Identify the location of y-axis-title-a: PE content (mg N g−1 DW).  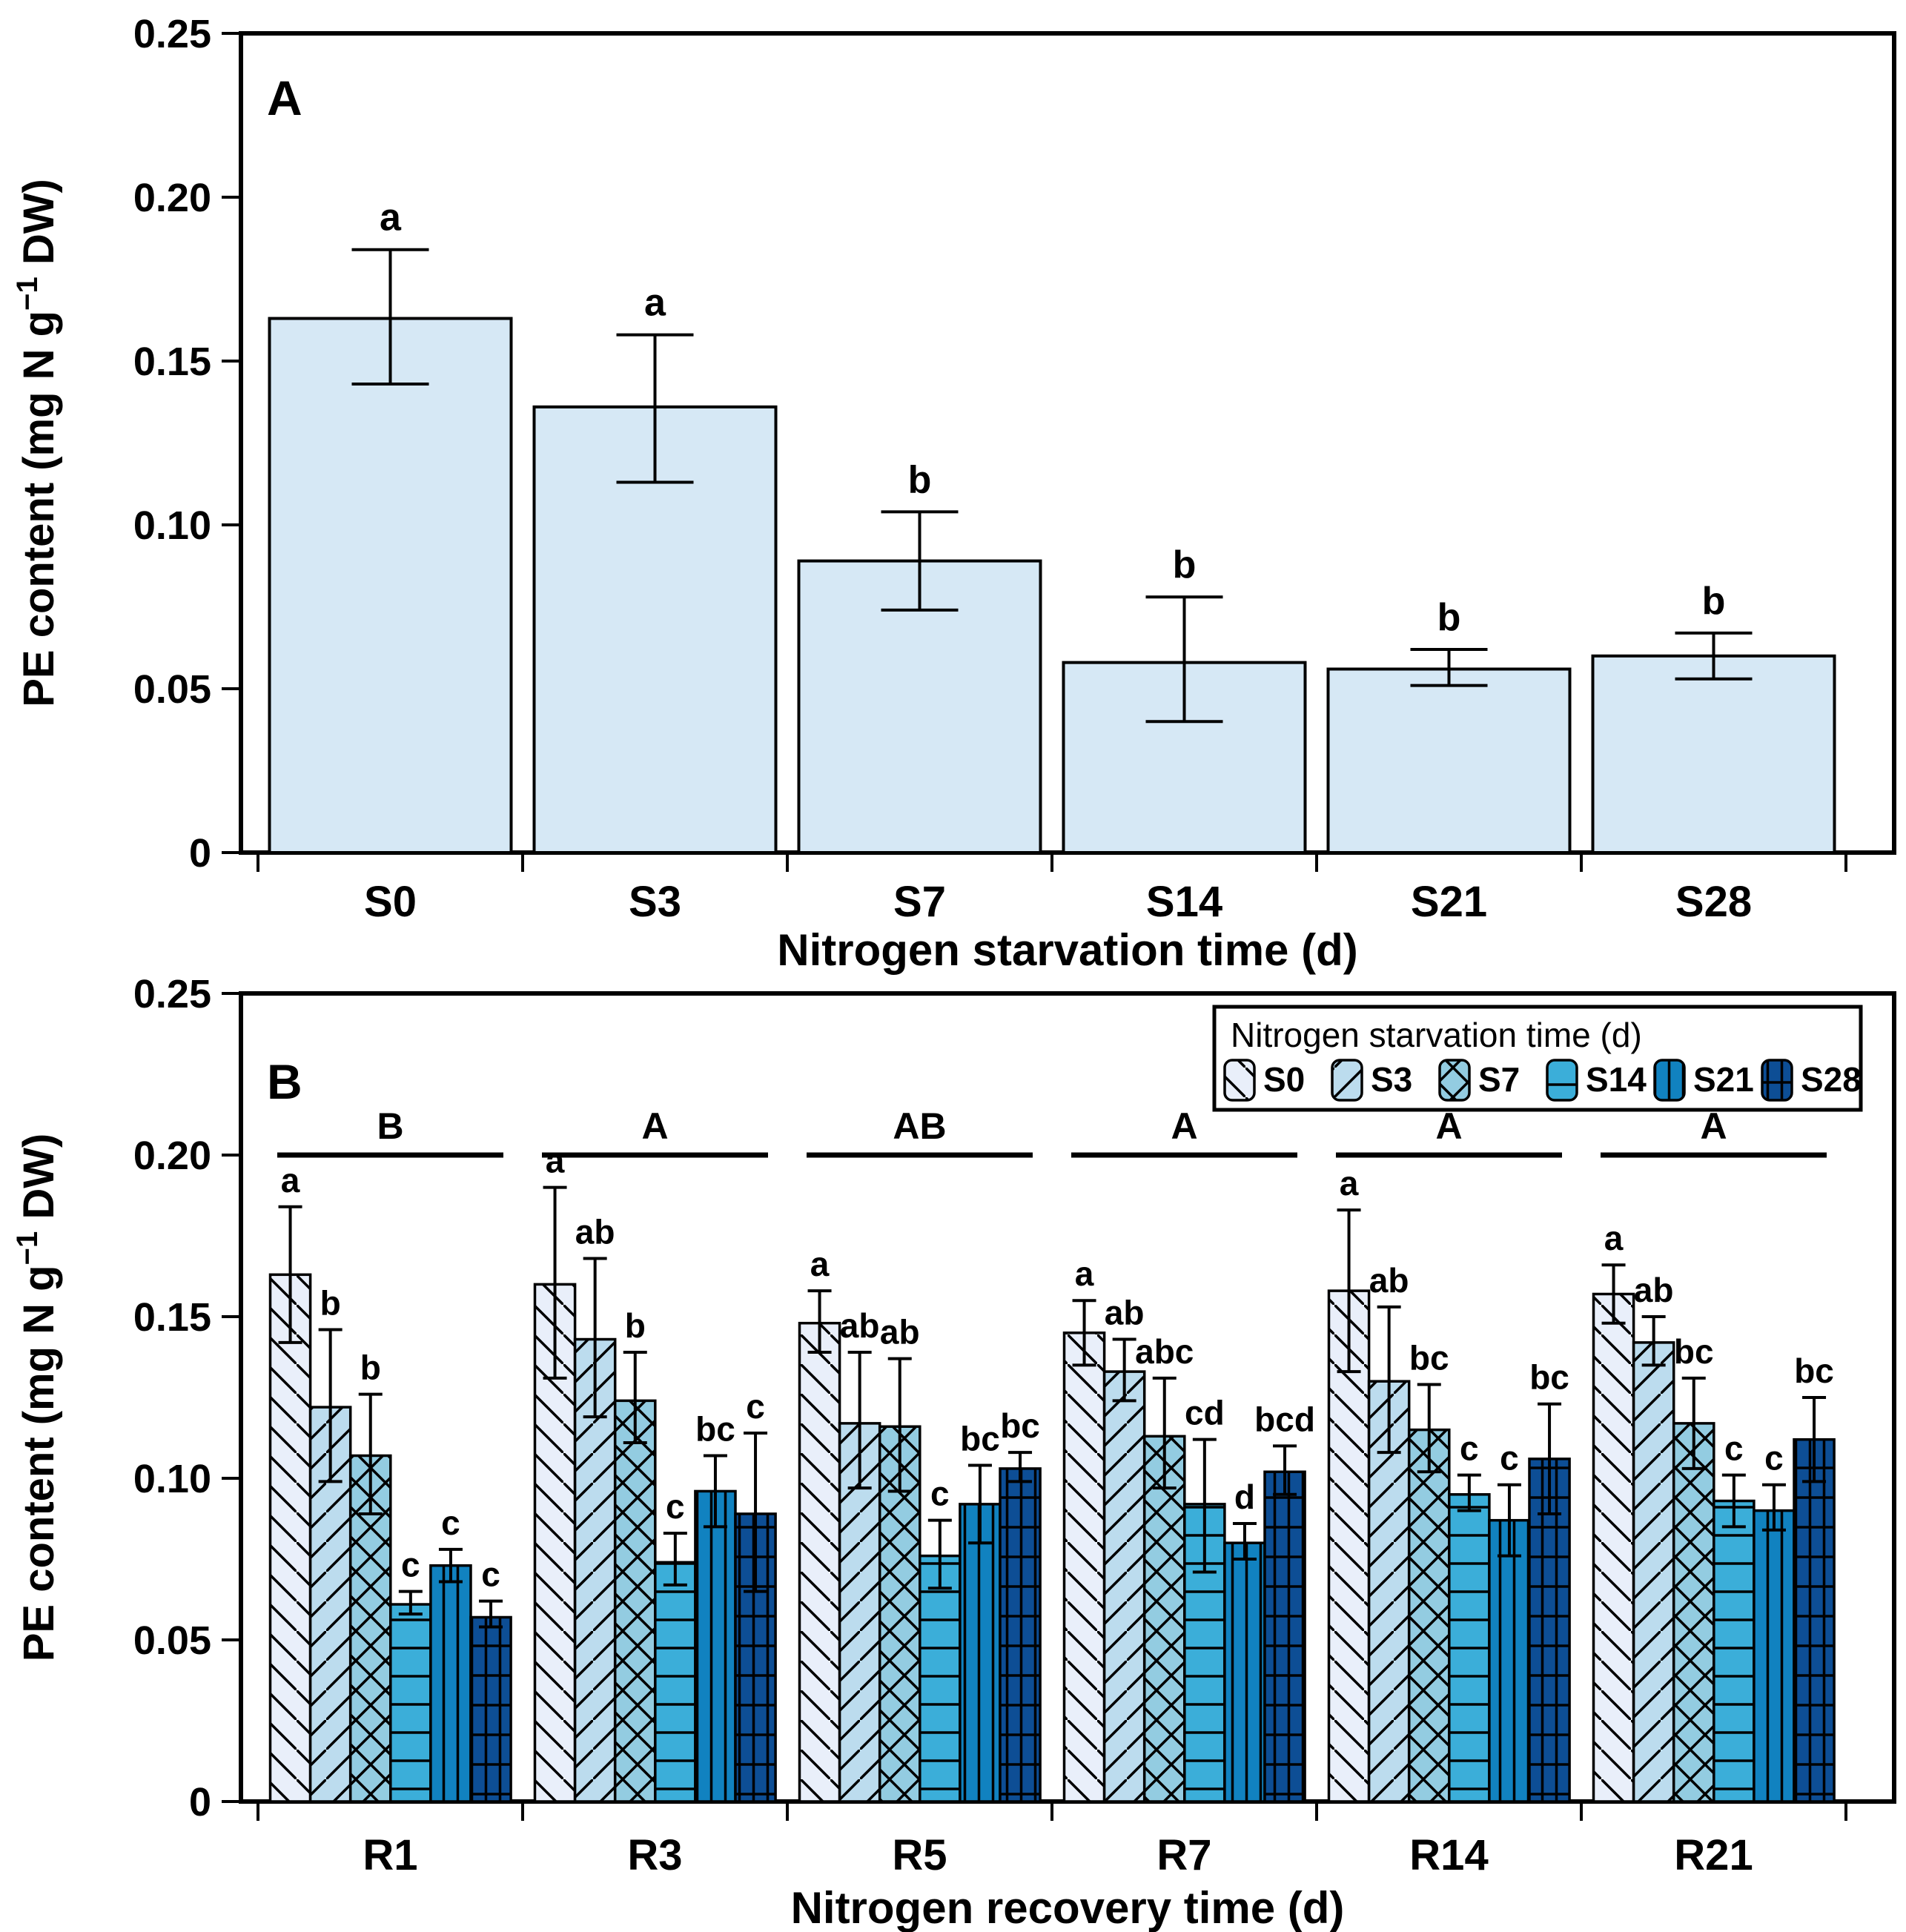
(37, 443).